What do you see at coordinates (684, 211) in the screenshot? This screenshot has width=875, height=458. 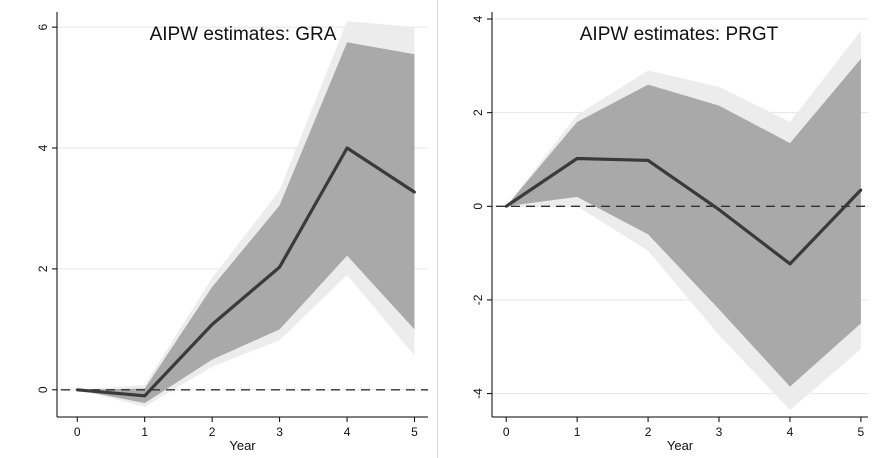 I see `estimate-line` at bounding box center [684, 211].